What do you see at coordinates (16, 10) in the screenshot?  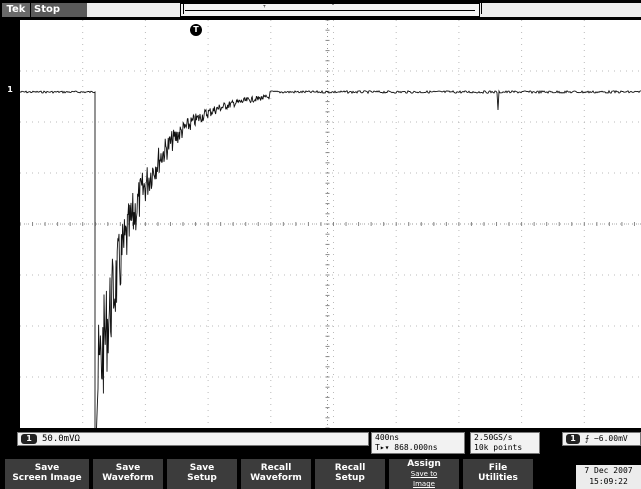 I see `tek-logo: Tek` at bounding box center [16, 10].